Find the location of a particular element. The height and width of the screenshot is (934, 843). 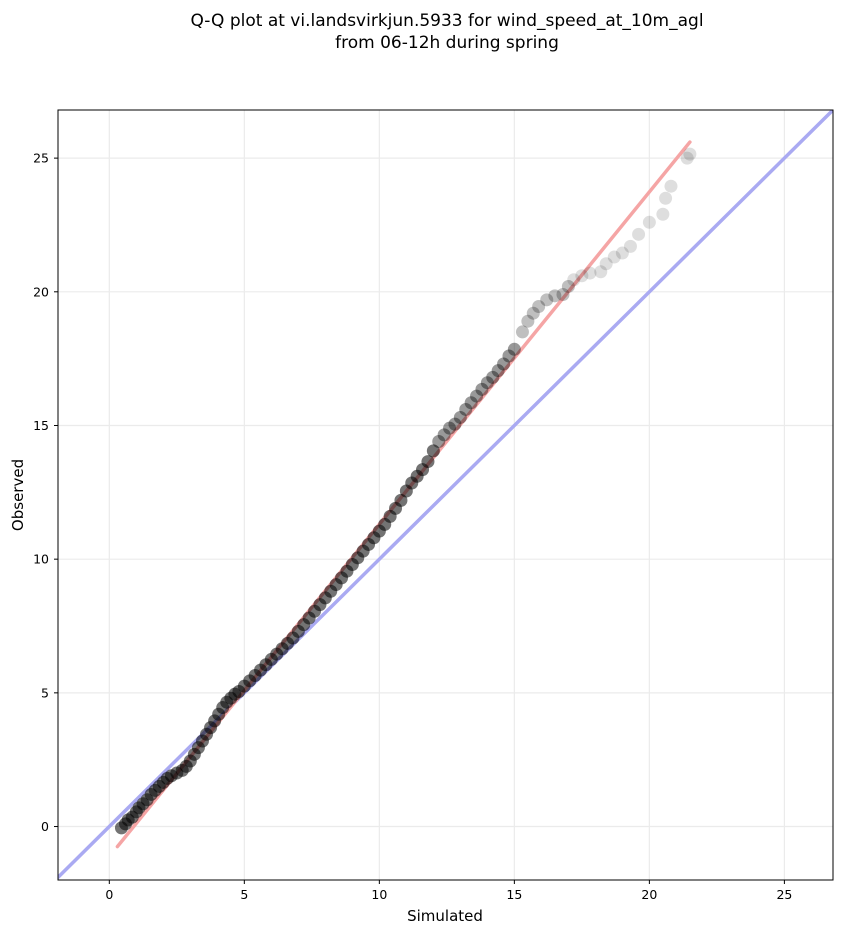

x-tick-label: 10 is located at coordinates (379, 894).